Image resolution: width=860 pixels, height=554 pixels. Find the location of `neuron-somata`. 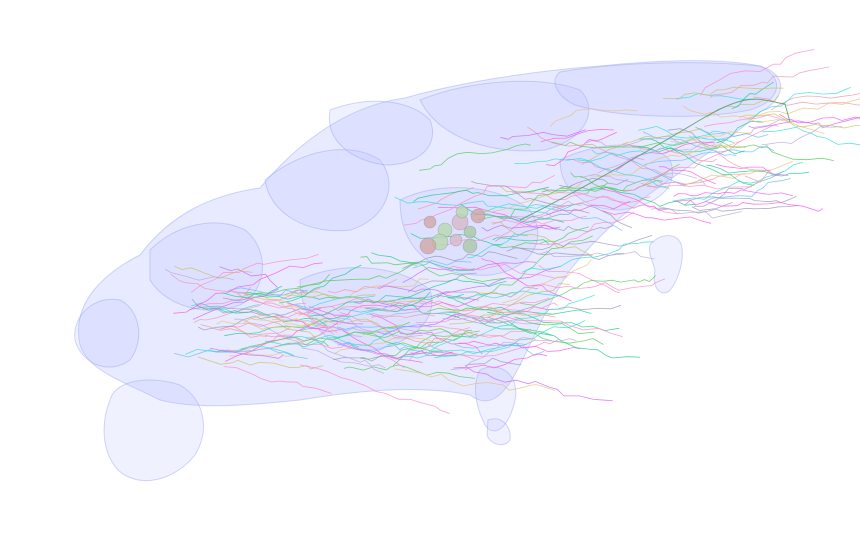

neuron-somata is located at coordinates (452, 230).